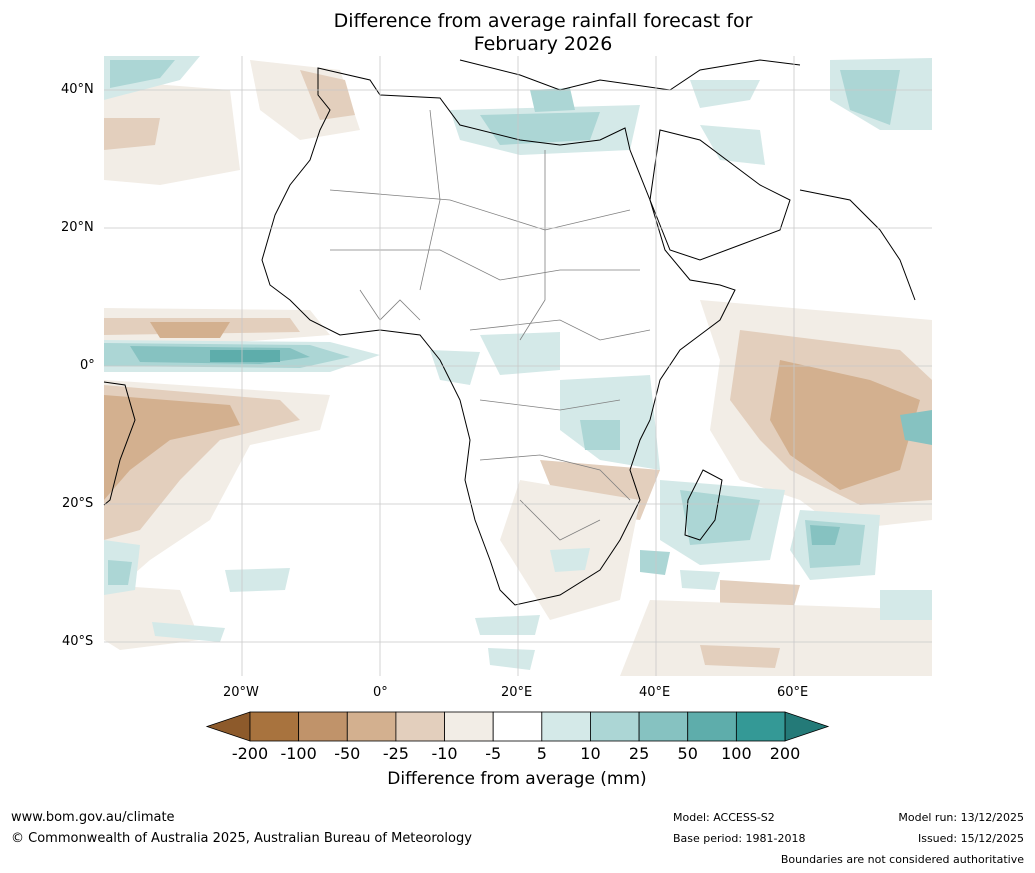 The image size is (1035, 873). Describe the element at coordinates (720, 195) in the screenshot. I see `arabia-coastline` at that location.